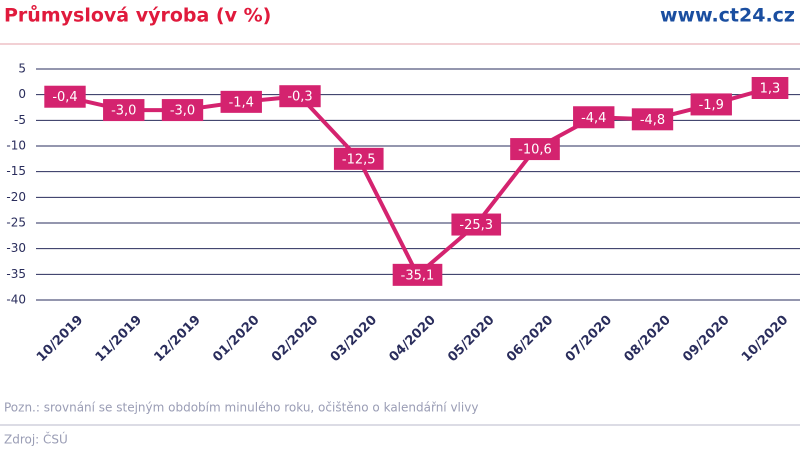 The width and height of the screenshot is (800, 449). I want to click on value-label: -4,4, so click(594, 117).